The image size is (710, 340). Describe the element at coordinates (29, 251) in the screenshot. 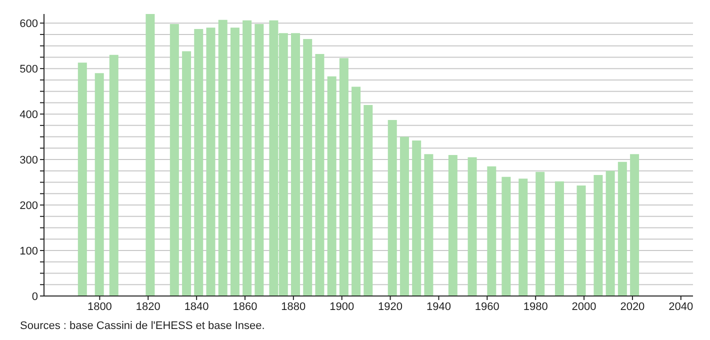

I see `y-tick-label: 100` at that location.